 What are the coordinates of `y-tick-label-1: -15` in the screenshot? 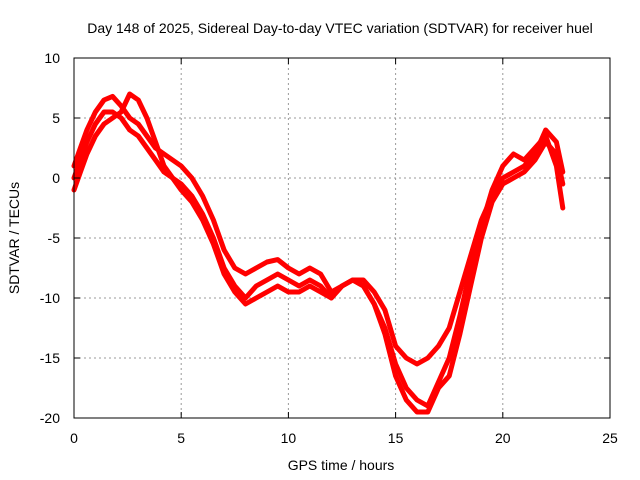 It's located at (50, 358).